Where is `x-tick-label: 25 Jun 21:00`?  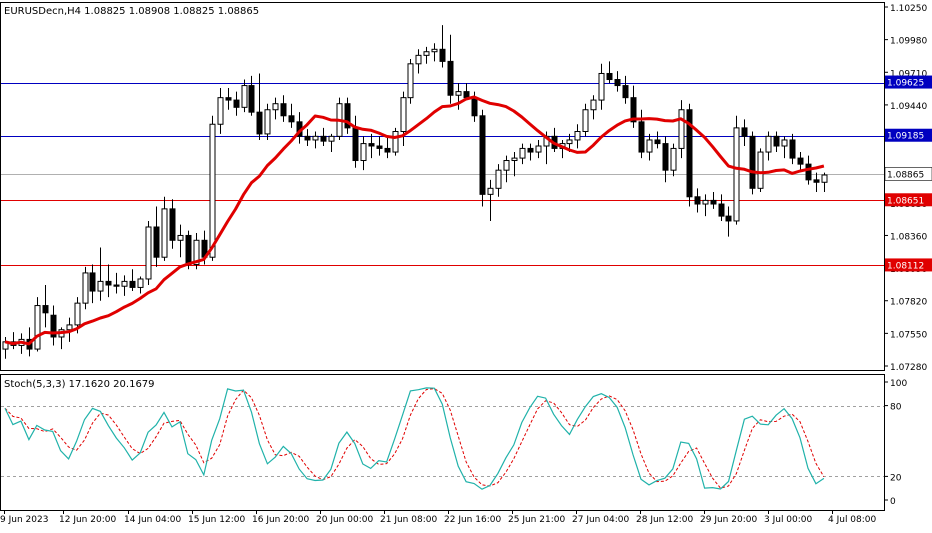
x-tick-label: 25 Jun 21:00 is located at coordinates (536, 520).